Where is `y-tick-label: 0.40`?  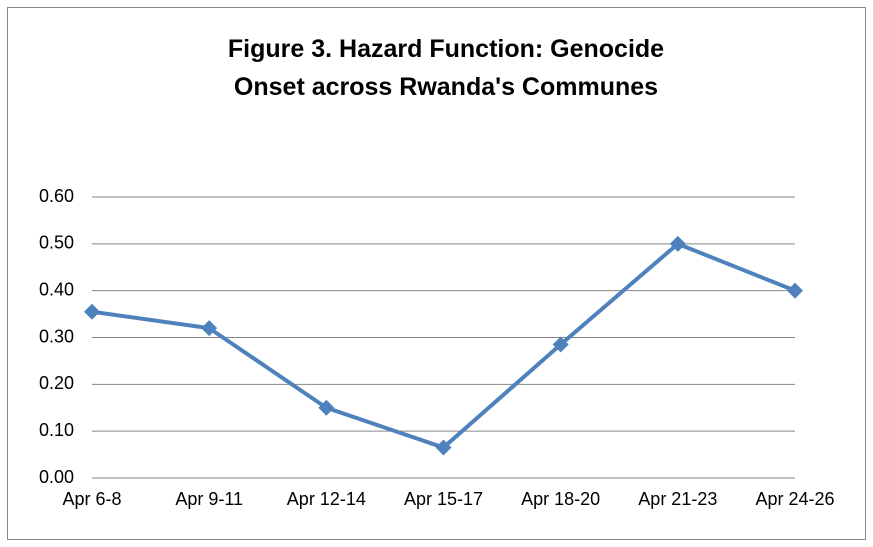
y-tick-label: 0.40 is located at coordinates (56, 289).